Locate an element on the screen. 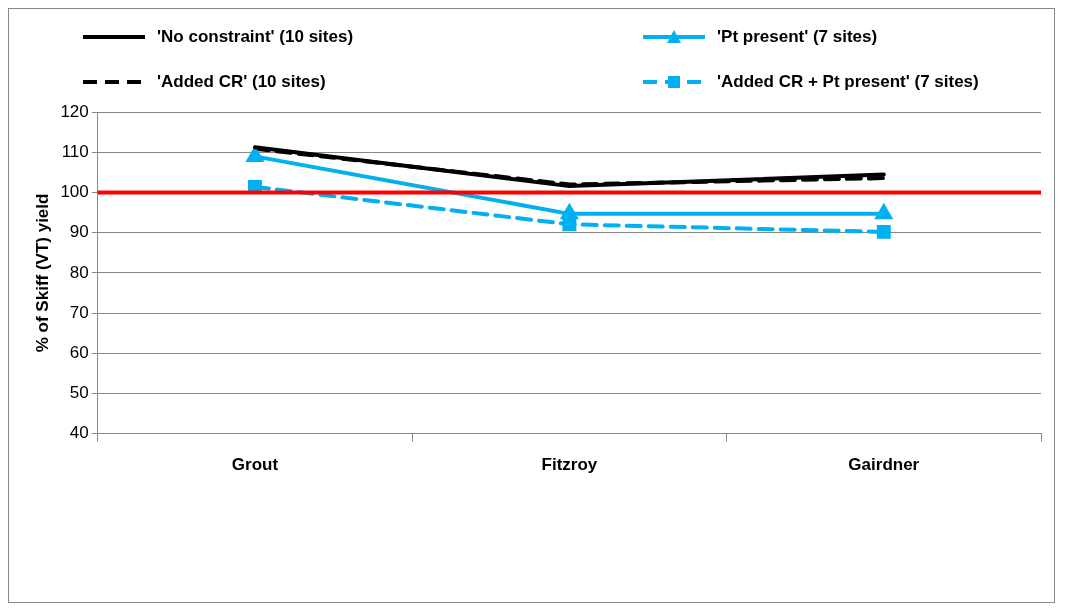  y-tick-label: 50 is located at coordinates (79, 393).